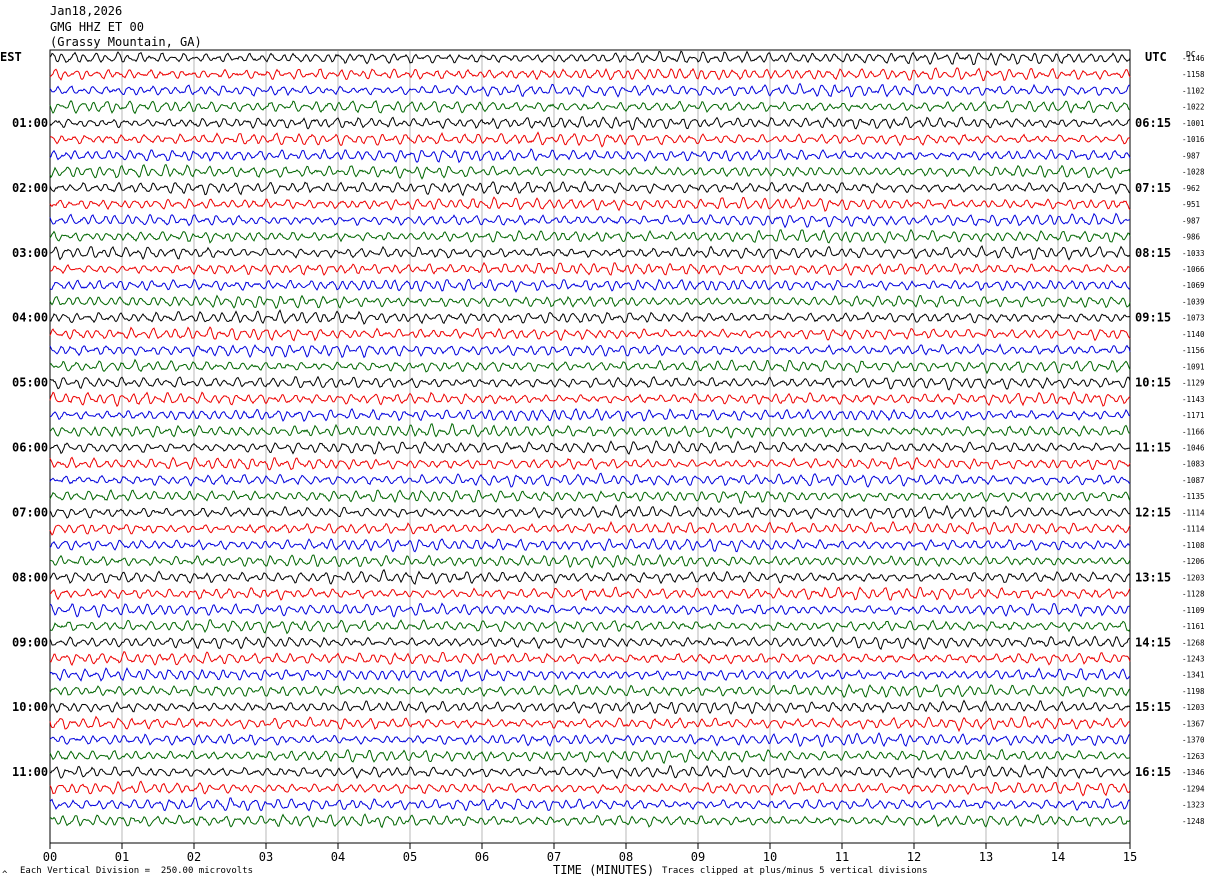 This screenshot has height=886, width=1210. Describe the element at coordinates (770, 857) in the screenshot. I see `x-tick-label: 10` at that location.